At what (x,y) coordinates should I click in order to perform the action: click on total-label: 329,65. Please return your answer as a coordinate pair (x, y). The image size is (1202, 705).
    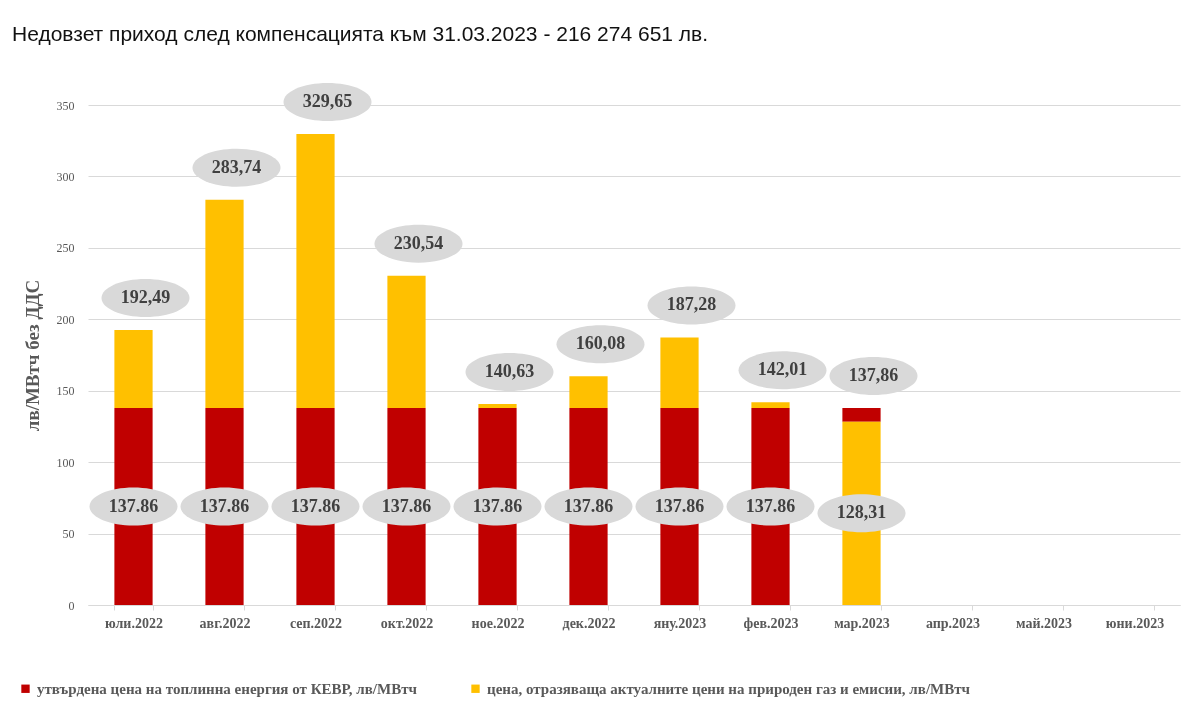
    Looking at the image, I should click on (327, 101).